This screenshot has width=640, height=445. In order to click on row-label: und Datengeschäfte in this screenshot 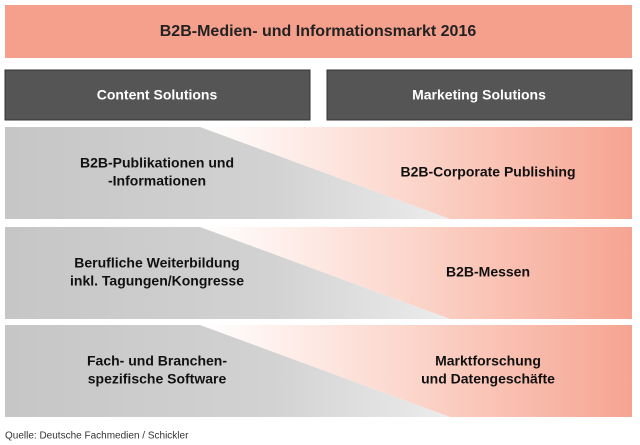, I will do `click(488, 379)`.